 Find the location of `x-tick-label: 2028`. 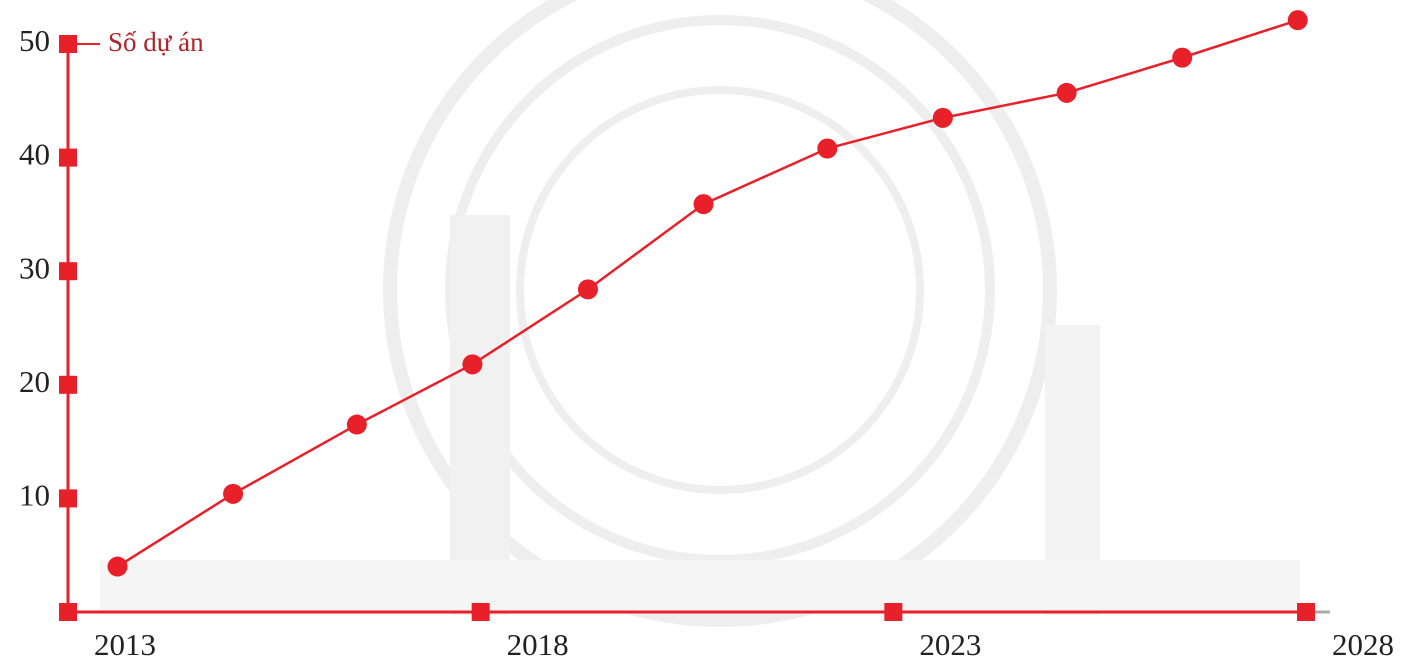

x-tick-label: 2028 is located at coordinates (1363, 644).